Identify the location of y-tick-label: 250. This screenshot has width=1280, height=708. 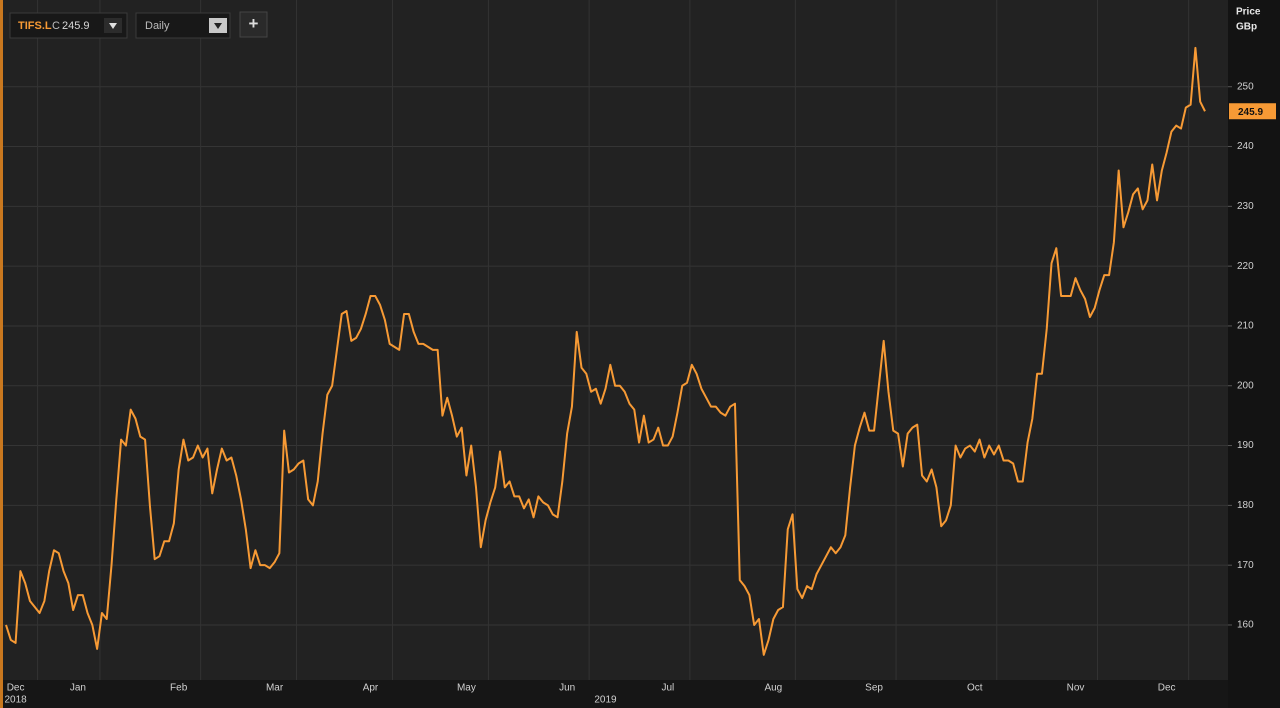
(1245, 86).